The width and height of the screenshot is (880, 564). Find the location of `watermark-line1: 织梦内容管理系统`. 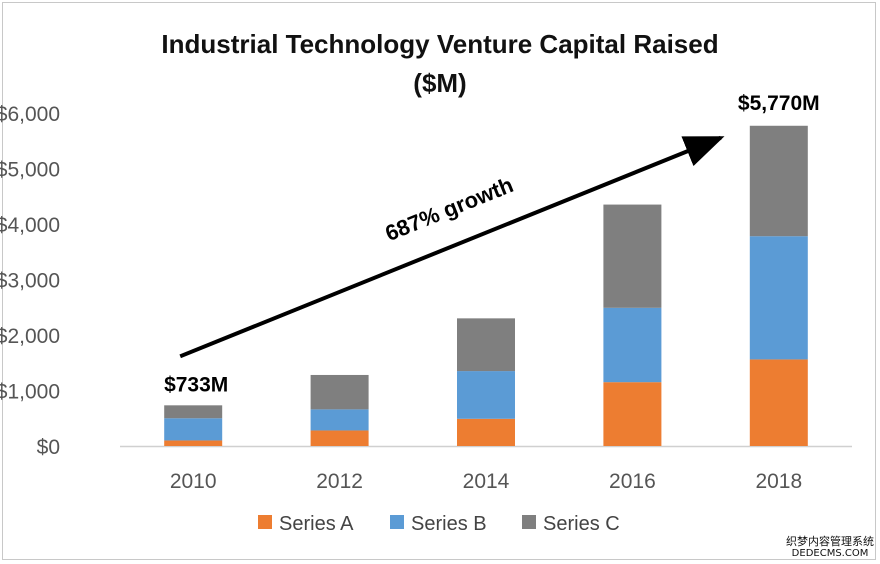

watermark-line1: 织梦内容管理系统 is located at coordinates (830, 541).